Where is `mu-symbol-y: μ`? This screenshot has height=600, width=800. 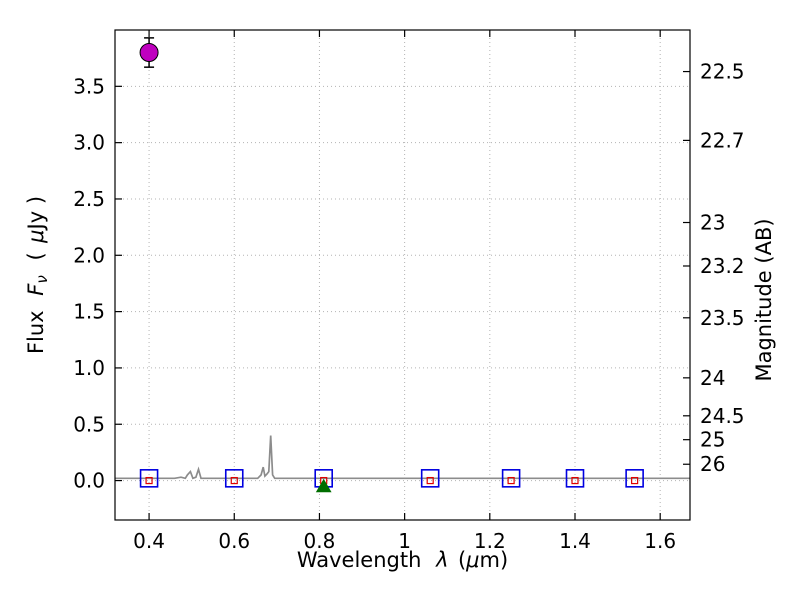
mu-symbol-y: μ is located at coordinates (36, 236).